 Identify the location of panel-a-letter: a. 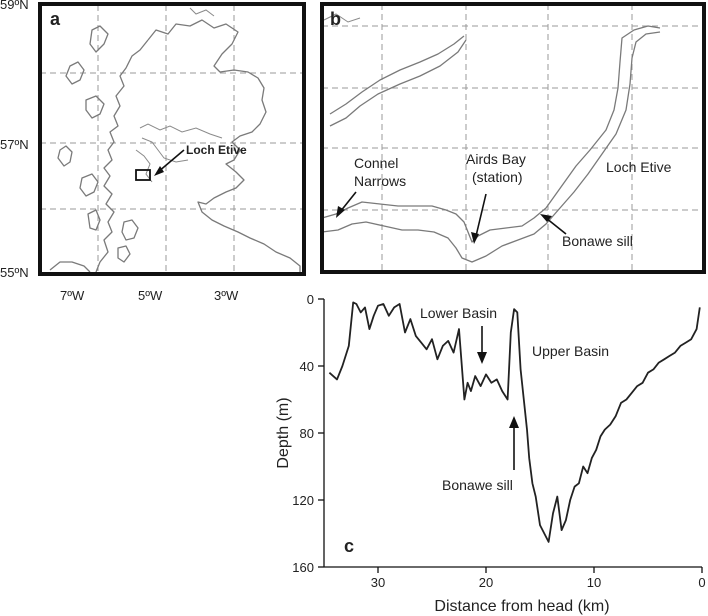
(55, 19).